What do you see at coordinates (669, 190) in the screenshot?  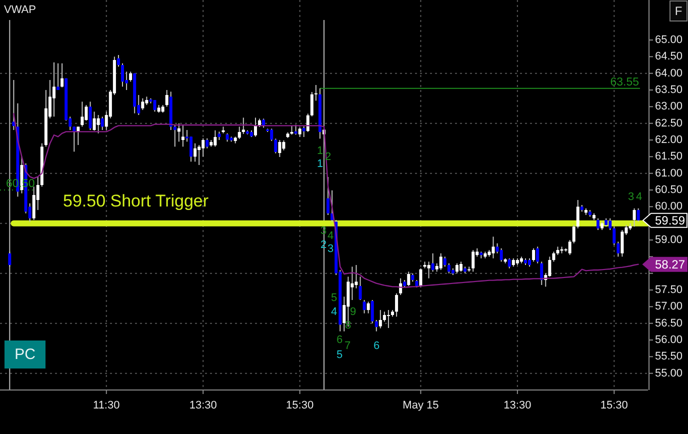 I see `y-tick-label: 60.50` at bounding box center [669, 190].